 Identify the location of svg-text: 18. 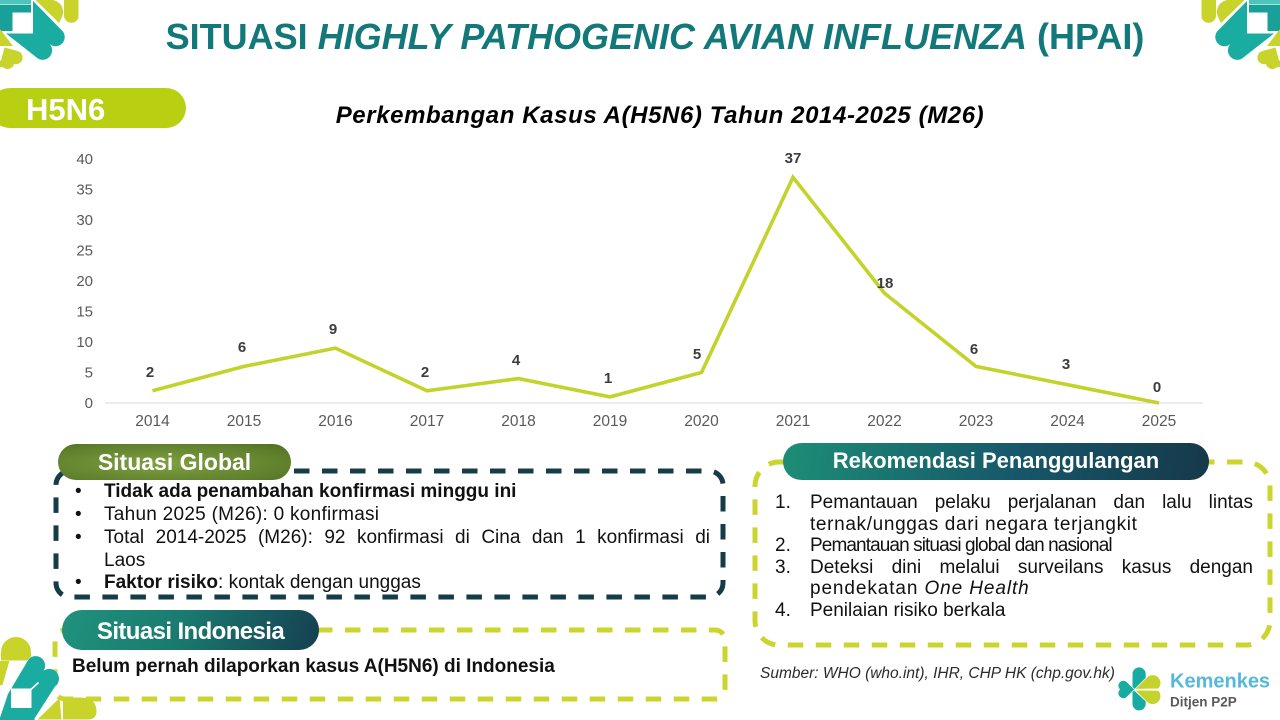
(885, 283).